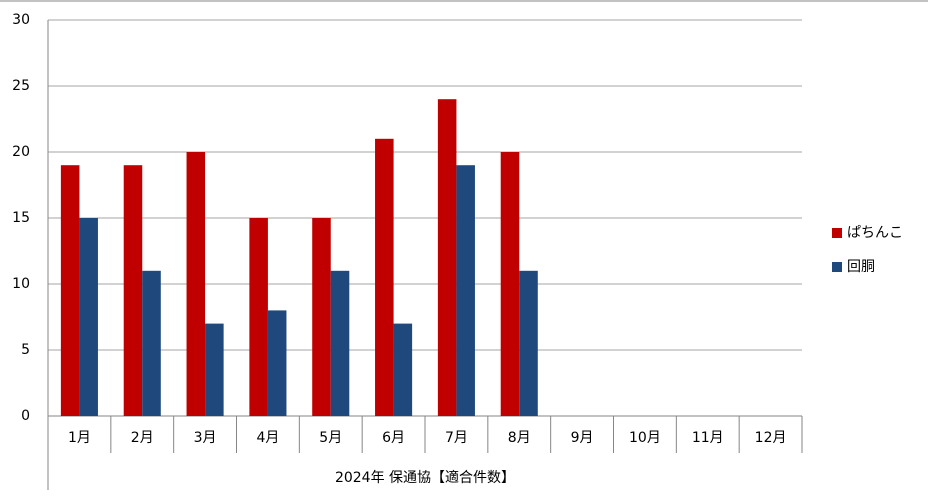  I want to click on y-tick-label: 20, so click(21, 152).